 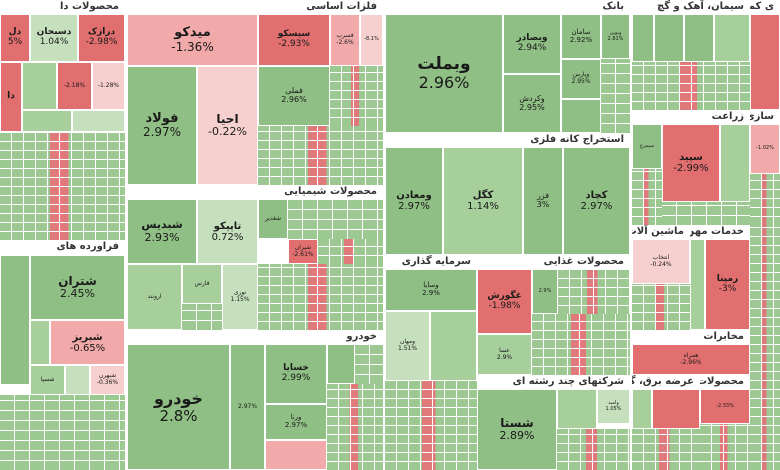 I want to click on sector-title: ی کمکی, so click(x=765, y=7).